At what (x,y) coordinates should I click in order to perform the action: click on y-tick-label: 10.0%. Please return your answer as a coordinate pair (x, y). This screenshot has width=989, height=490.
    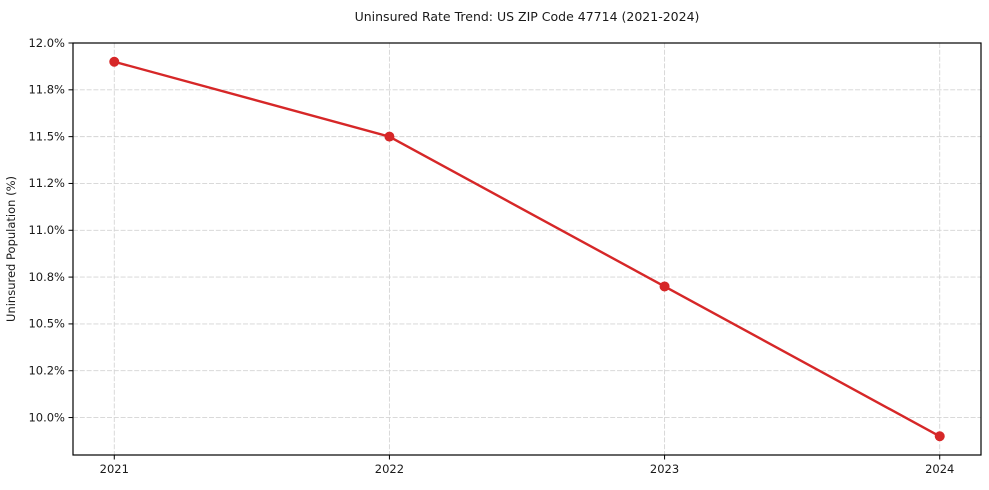
    Looking at the image, I should click on (46, 417).